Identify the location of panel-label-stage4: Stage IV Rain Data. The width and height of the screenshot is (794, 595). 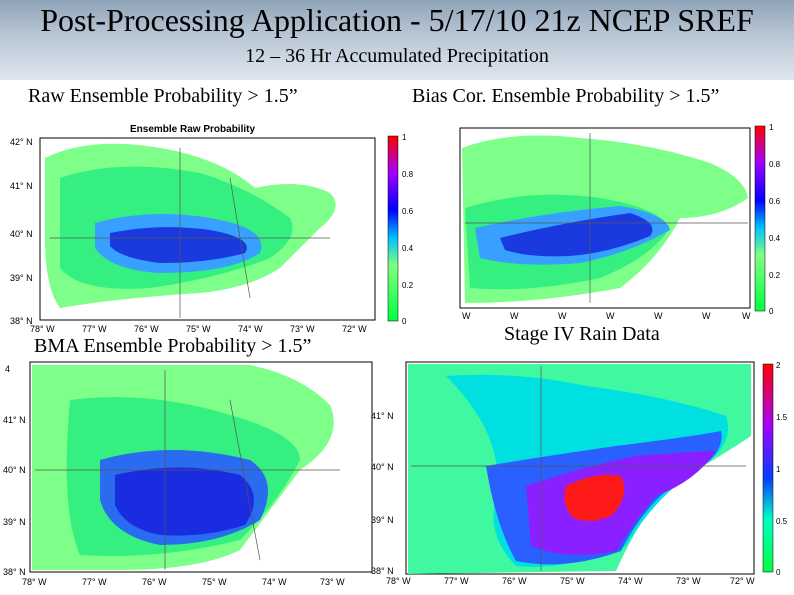
(582, 334).